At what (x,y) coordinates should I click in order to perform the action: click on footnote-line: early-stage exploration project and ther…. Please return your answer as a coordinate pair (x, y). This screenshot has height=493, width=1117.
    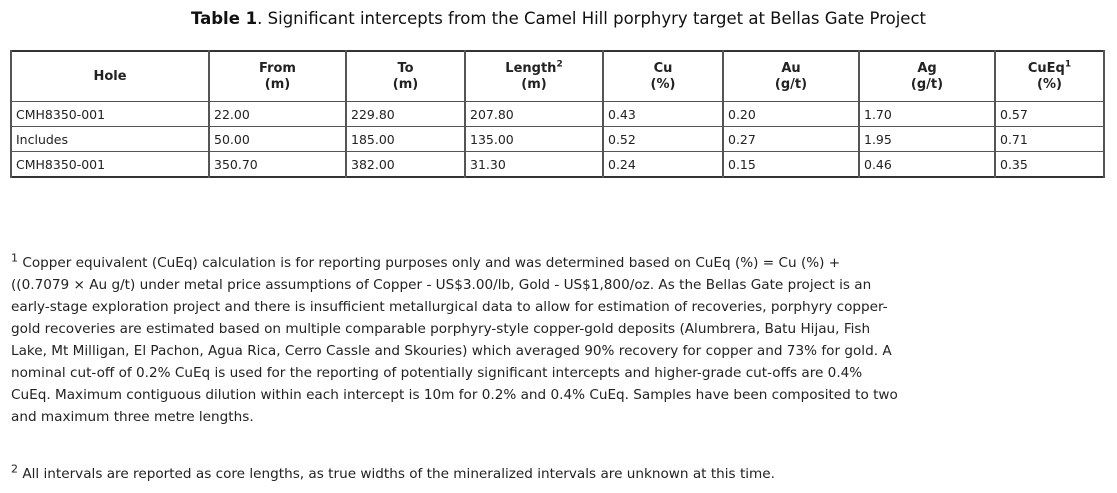
    Looking at the image, I should click on (449, 307).